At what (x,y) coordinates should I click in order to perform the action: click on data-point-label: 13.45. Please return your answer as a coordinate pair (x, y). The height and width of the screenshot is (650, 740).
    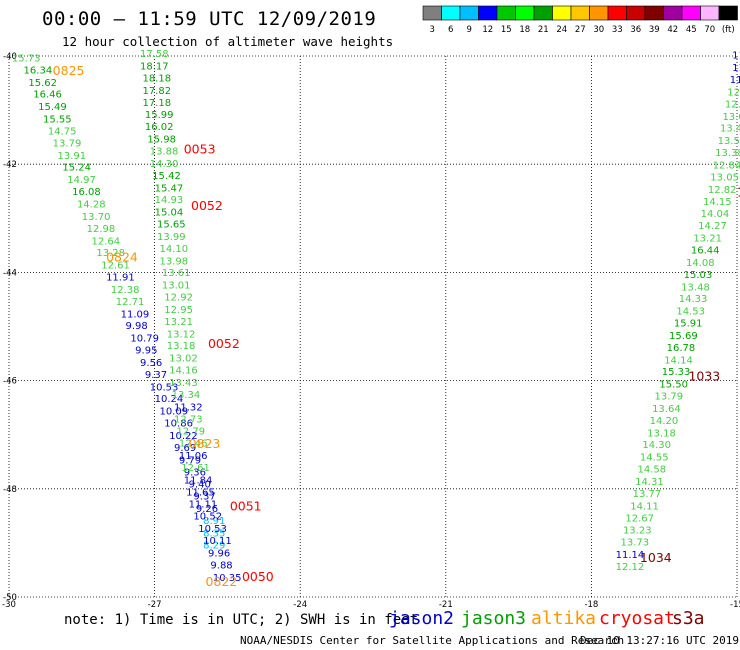
    Looking at the image, I should click on (730, 129).